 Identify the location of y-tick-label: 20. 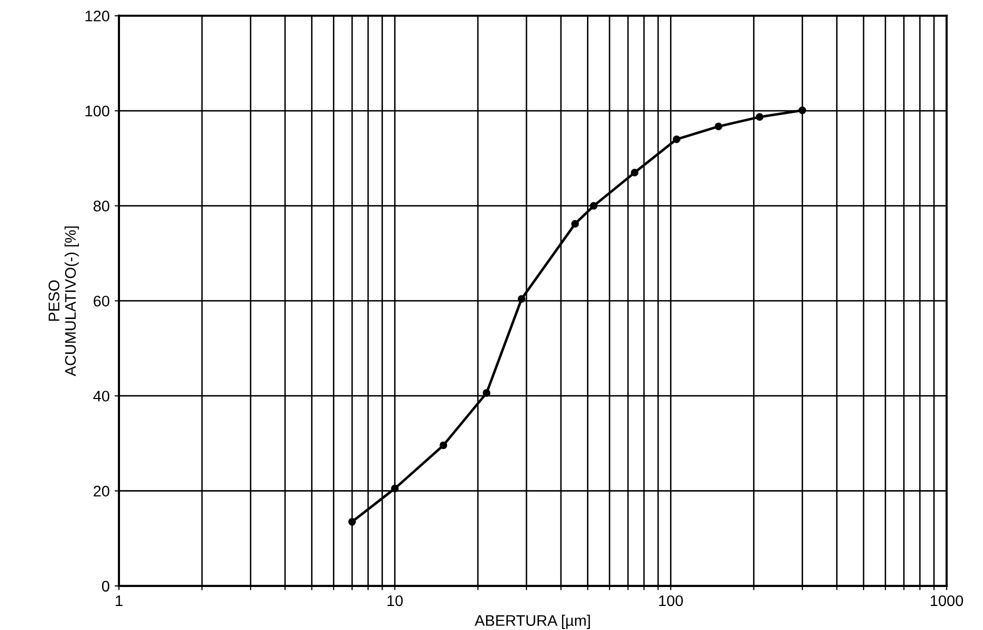
(102, 491).